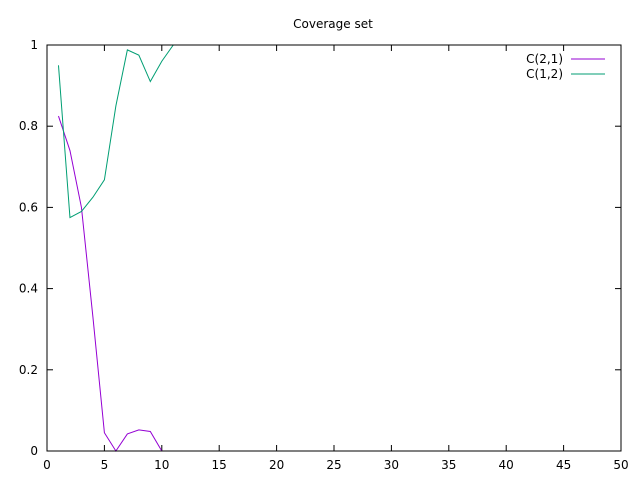 This screenshot has width=640, height=480. I want to click on y-tick-label: 0.6, so click(28, 207).